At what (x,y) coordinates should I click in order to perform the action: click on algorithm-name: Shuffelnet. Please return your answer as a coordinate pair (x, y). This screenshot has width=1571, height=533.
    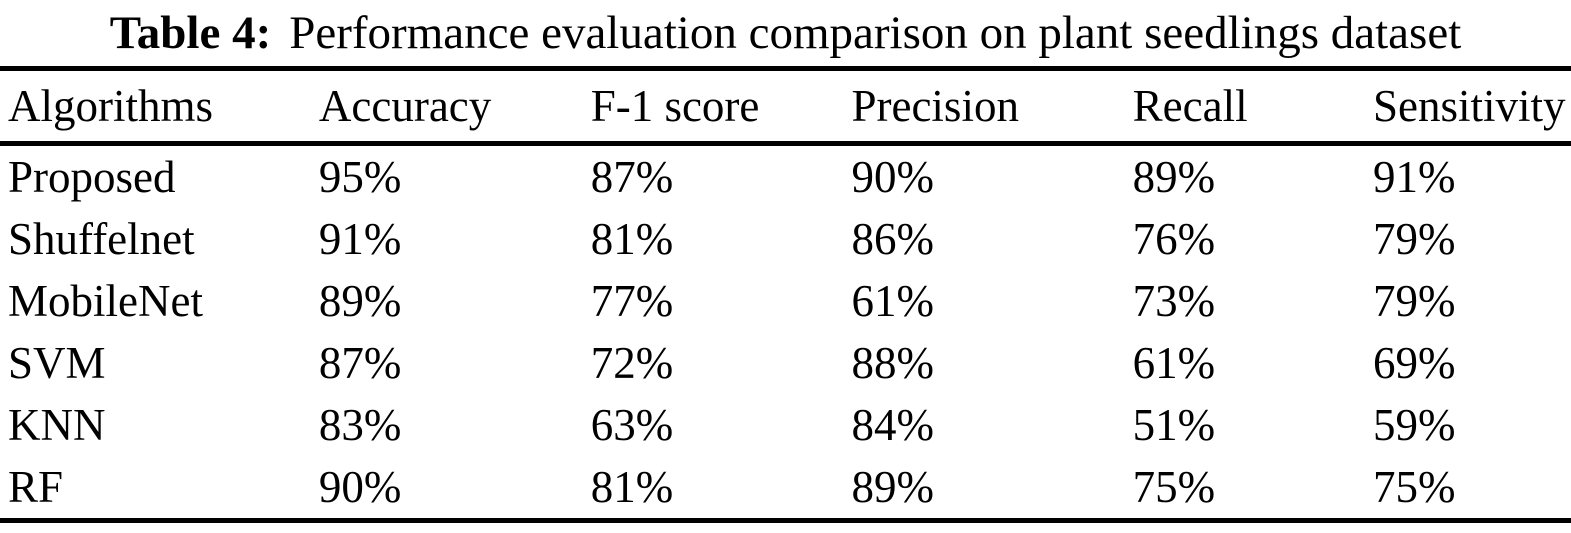
    Looking at the image, I should click on (101, 239).